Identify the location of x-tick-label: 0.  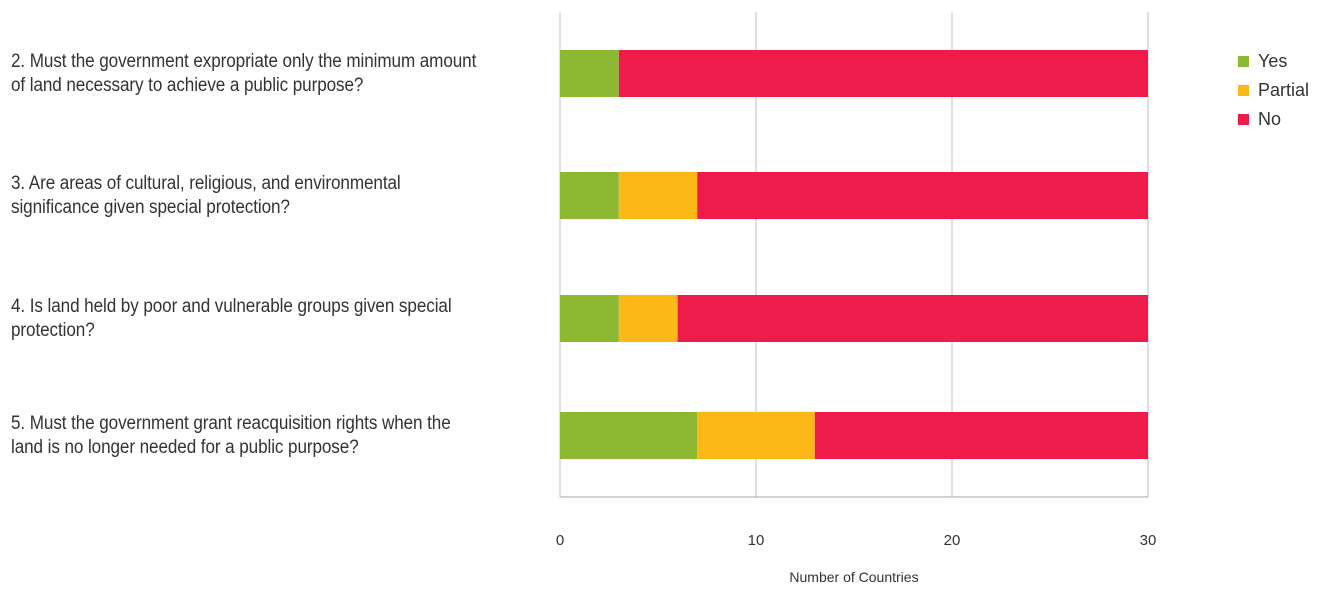
(560, 540).